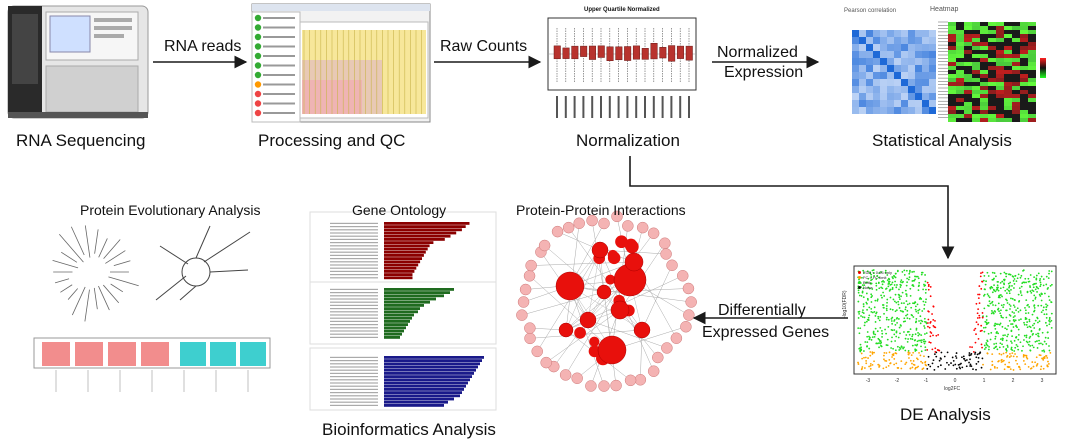 This screenshot has width=1065, height=444. What do you see at coordinates (399, 210) in the screenshot?
I see `sub-label-gene-ontology: Gene Ontology` at bounding box center [399, 210].